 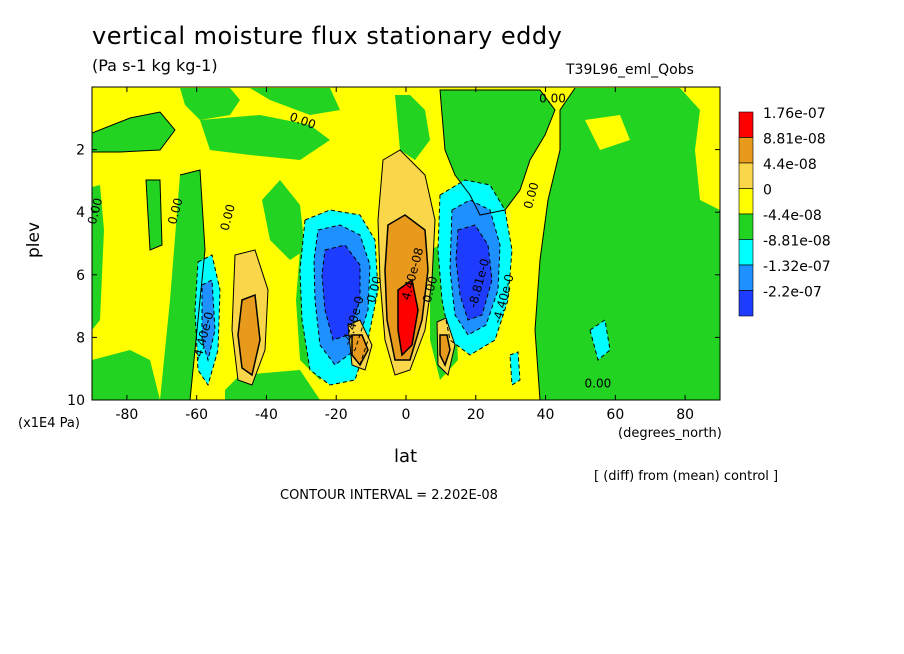 I want to click on x-tick-label: 0, so click(x=406, y=415).